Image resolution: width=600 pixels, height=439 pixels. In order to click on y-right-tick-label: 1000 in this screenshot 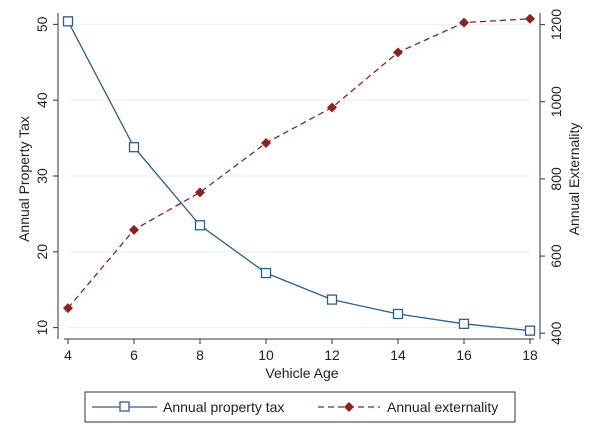, I will do `click(556, 101)`.